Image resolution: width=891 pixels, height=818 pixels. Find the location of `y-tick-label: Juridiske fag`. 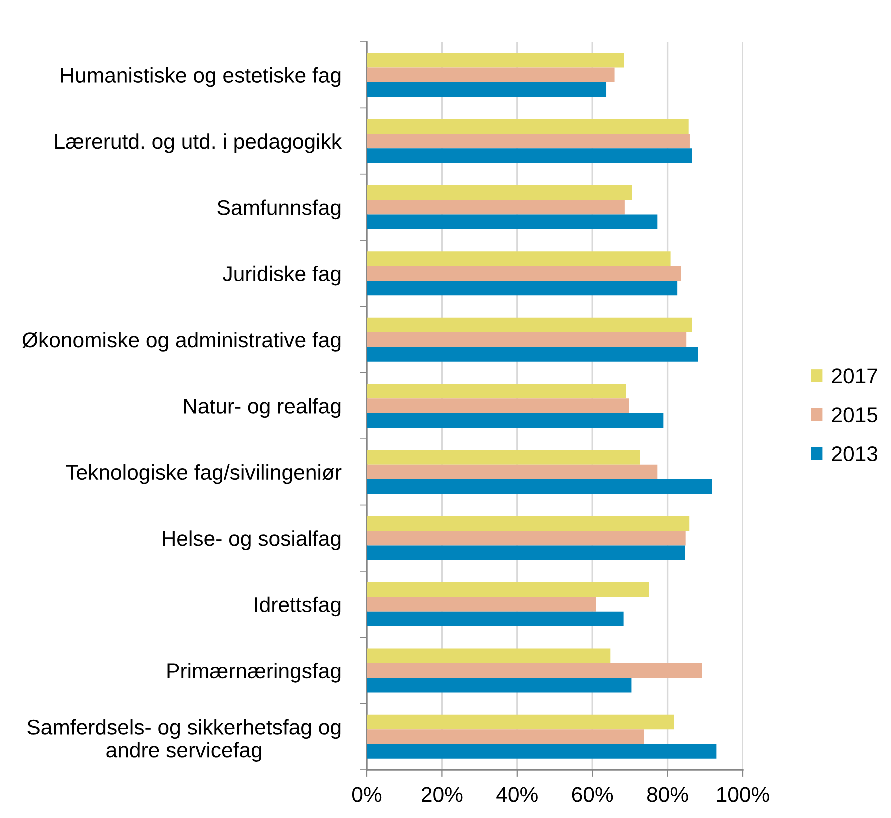

y-tick-label: Juridiske fag is located at coordinates (282, 276).